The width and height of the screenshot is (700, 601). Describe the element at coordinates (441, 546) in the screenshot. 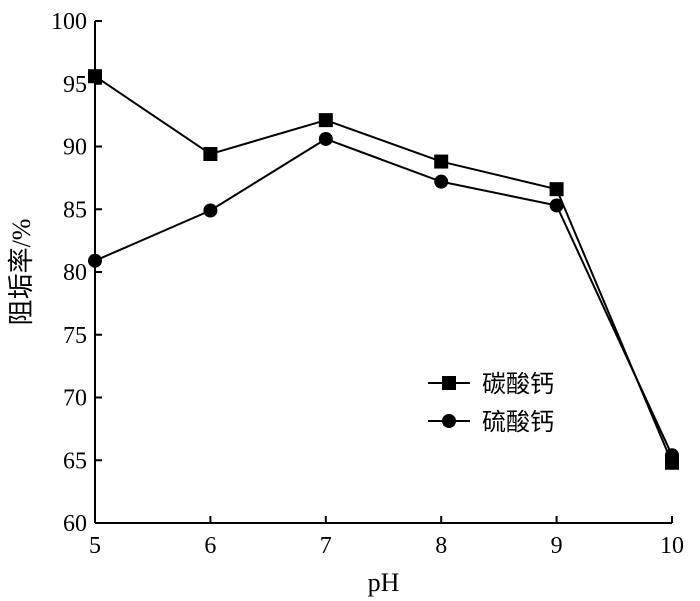

I see `x-tick-label: 8` at that location.